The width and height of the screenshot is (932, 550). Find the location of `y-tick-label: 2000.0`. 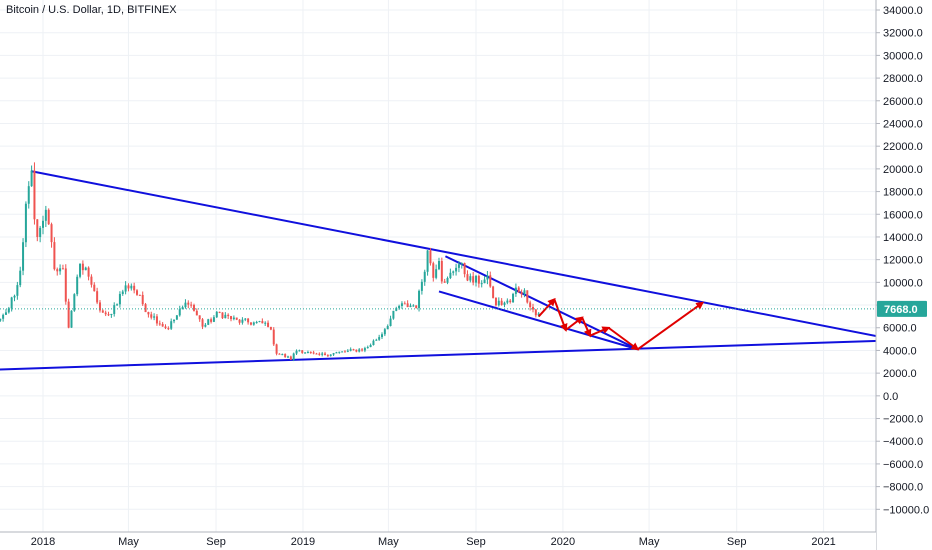

y-tick-label: 2000.0 is located at coordinates (900, 374).